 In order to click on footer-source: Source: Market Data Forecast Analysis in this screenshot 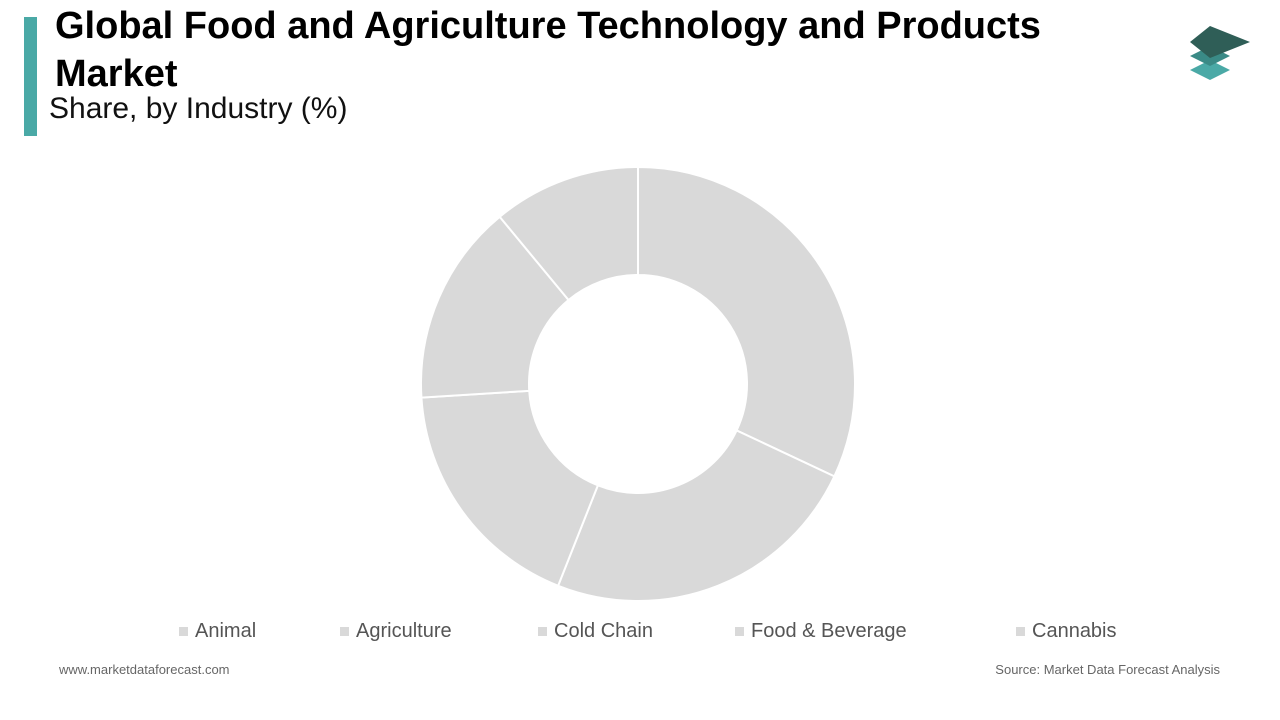, I will do `click(1107, 669)`.